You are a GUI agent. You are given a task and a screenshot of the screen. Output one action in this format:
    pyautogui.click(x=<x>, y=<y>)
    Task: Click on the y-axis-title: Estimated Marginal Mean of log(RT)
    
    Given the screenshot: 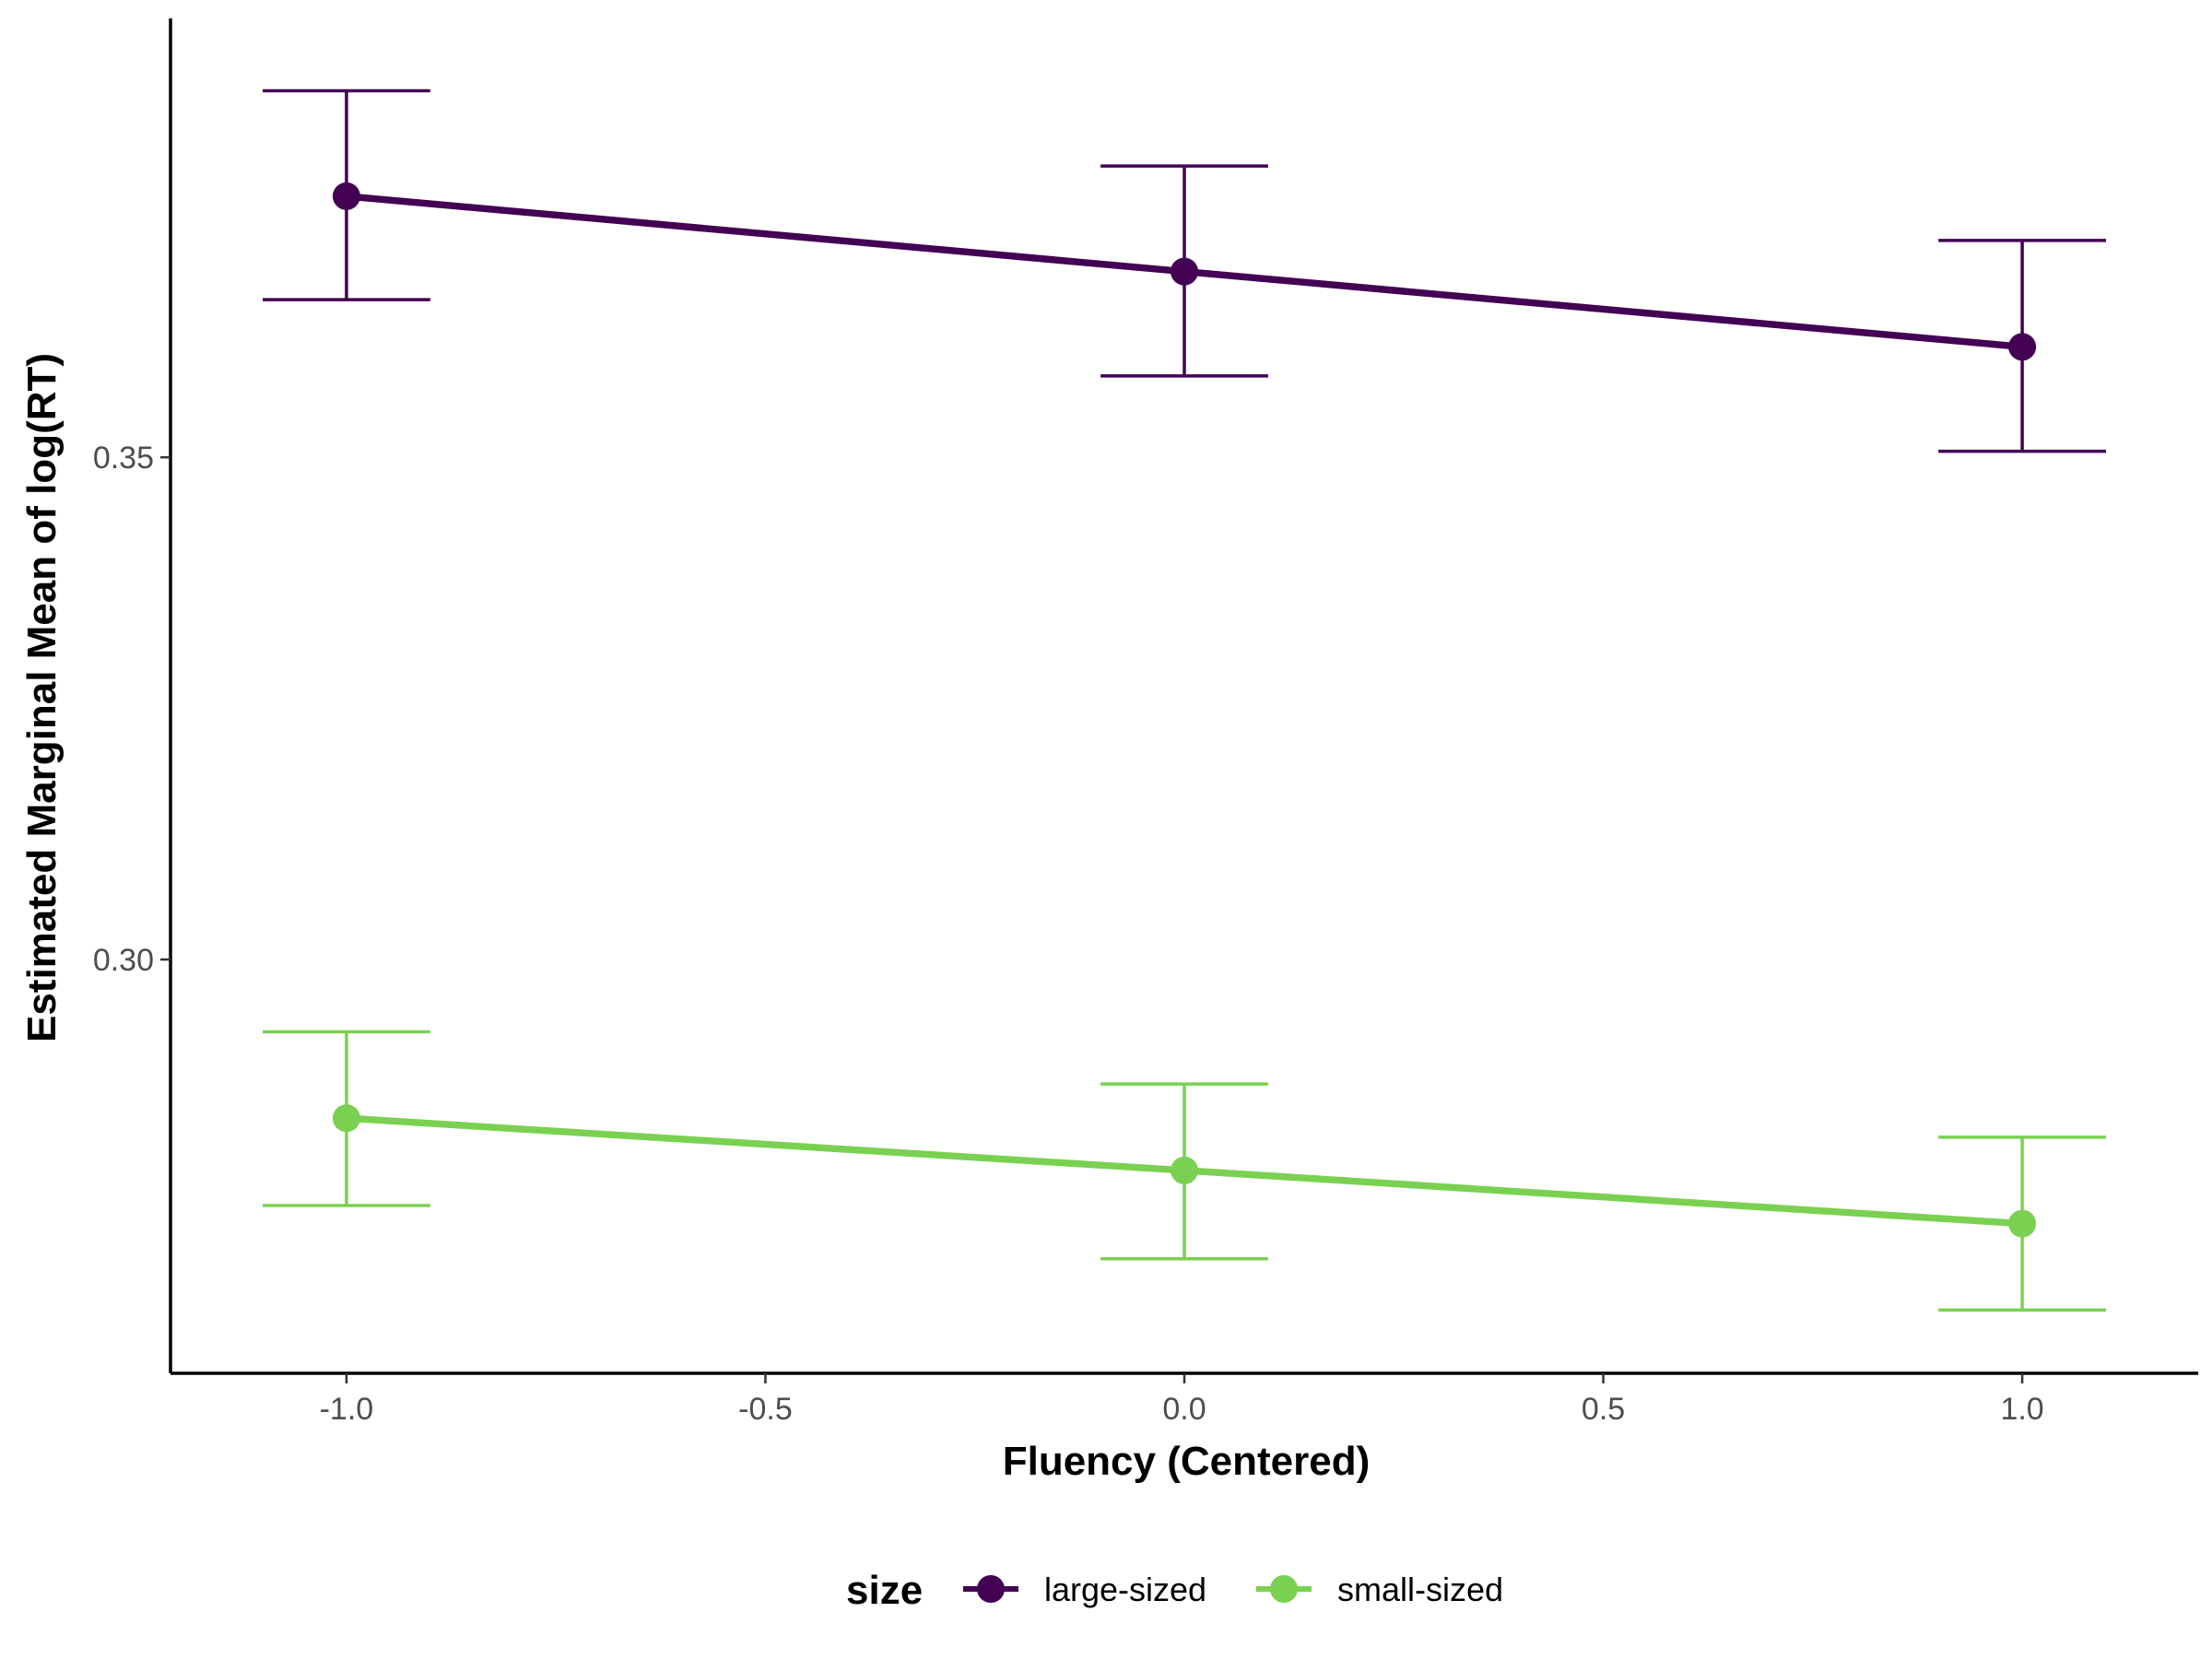 What is the action you would take?
    pyautogui.click(x=42, y=697)
    